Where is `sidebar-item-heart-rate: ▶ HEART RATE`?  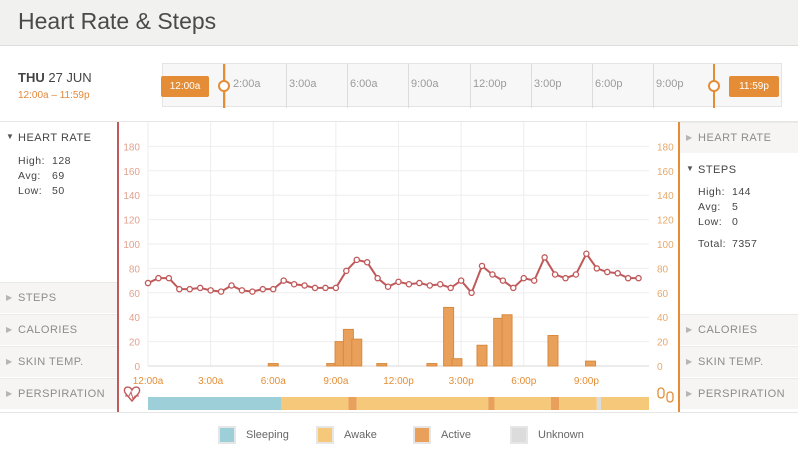
sidebar-item-heart-rate: ▶ HEART RATE is located at coordinates (739, 137).